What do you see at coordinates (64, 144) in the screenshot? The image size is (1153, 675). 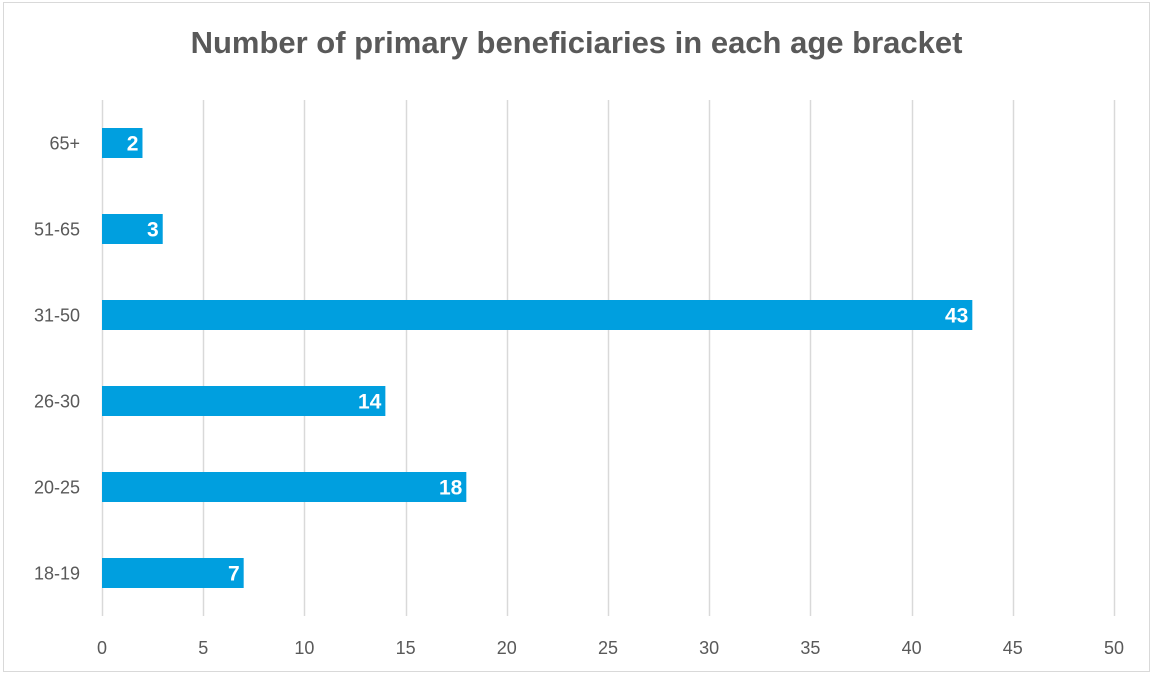 I see `y-tick-label-65+: 65+` at bounding box center [64, 144].